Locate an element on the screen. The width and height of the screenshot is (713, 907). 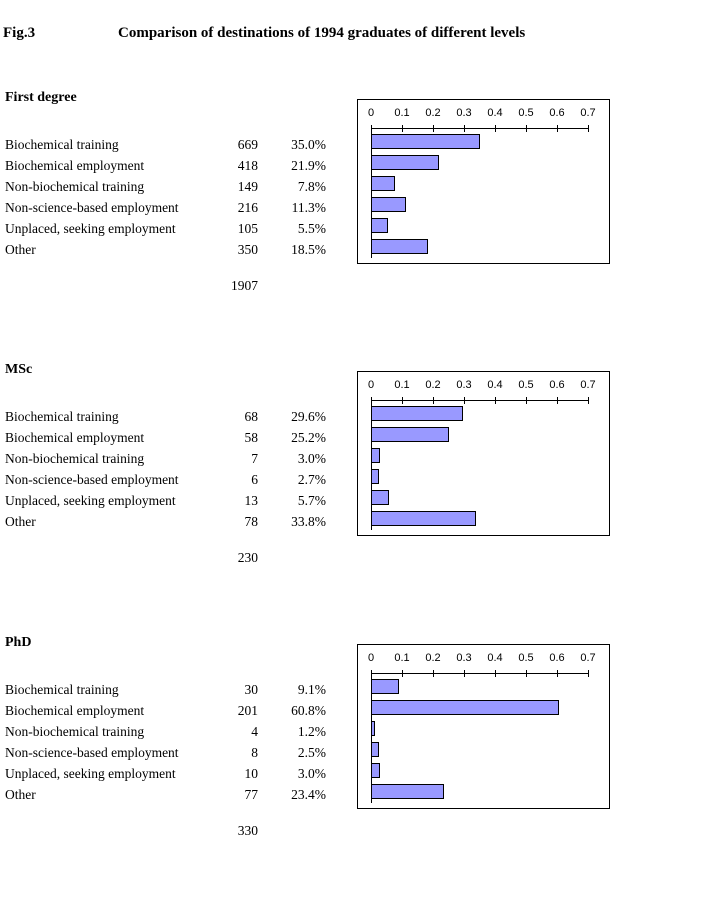
section-total: 1907 is located at coordinates (244, 285).